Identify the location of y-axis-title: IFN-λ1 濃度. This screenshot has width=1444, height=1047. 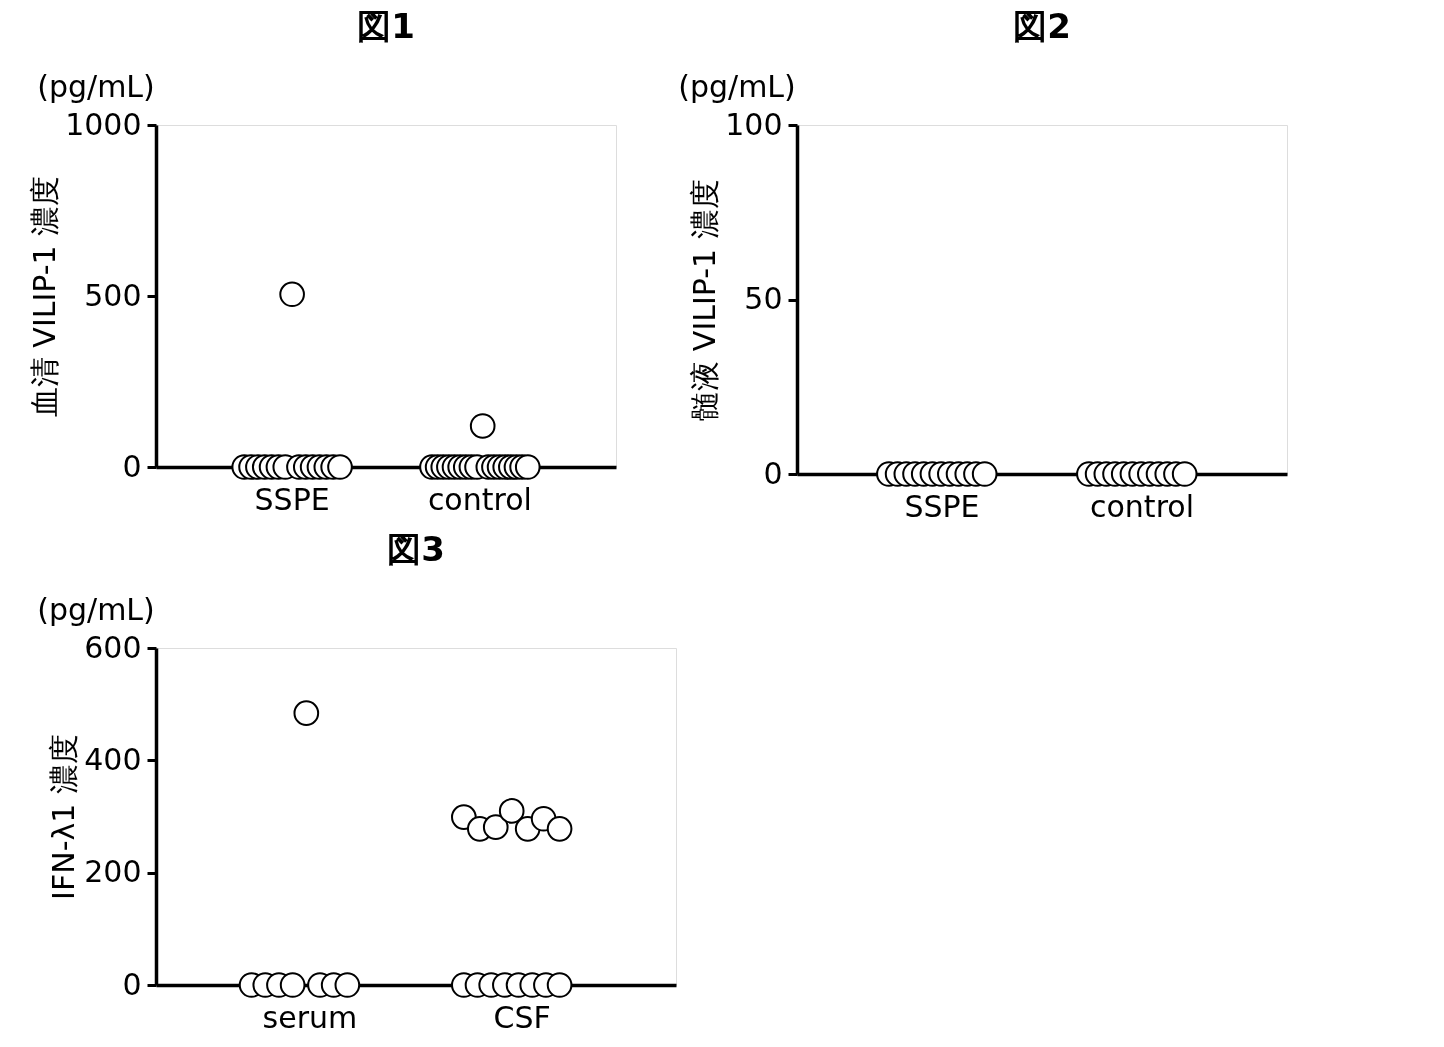
(64, 817).